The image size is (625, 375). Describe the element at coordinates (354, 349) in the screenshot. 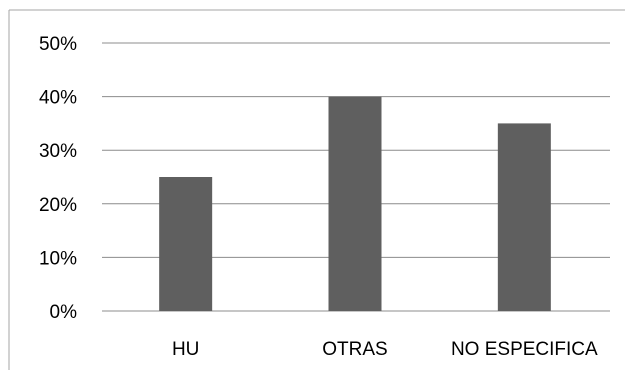

I see `x-tick-label: OTRAS` at that location.